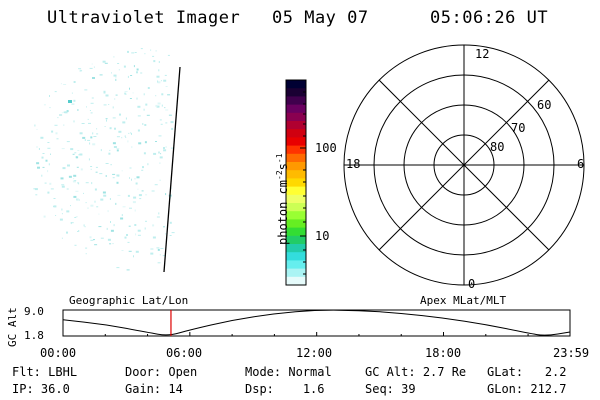 The height and width of the screenshot is (400, 600). What do you see at coordinates (288, 372) in the screenshot?
I see `info-mode: Mode: Normal` at bounding box center [288, 372].